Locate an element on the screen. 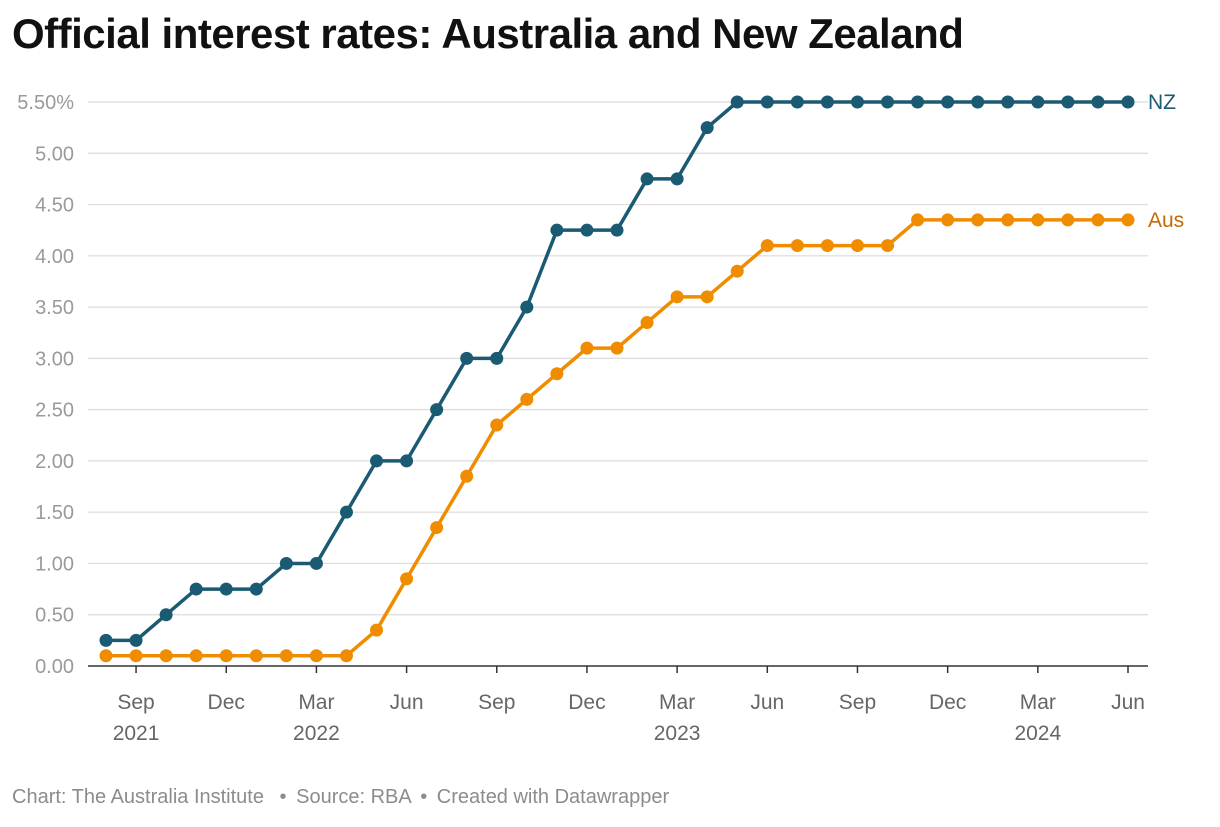 This screenshot has height=827, width=1220. series-labels: Aus NZ is located at coordinates (1166, 161).